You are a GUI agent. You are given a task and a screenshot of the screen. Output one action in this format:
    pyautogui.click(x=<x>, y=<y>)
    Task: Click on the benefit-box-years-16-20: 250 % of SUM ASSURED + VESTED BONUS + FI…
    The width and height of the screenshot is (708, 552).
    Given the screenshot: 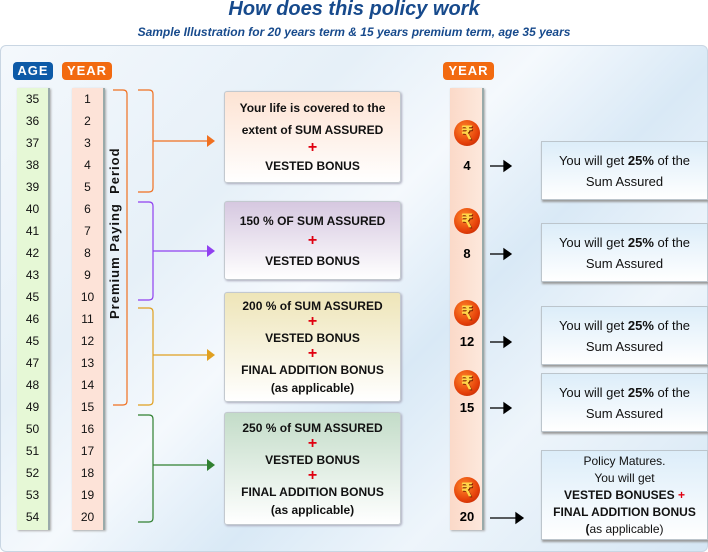 What is the action you would take?
    pyautogui.click(x=312, y=468)
    